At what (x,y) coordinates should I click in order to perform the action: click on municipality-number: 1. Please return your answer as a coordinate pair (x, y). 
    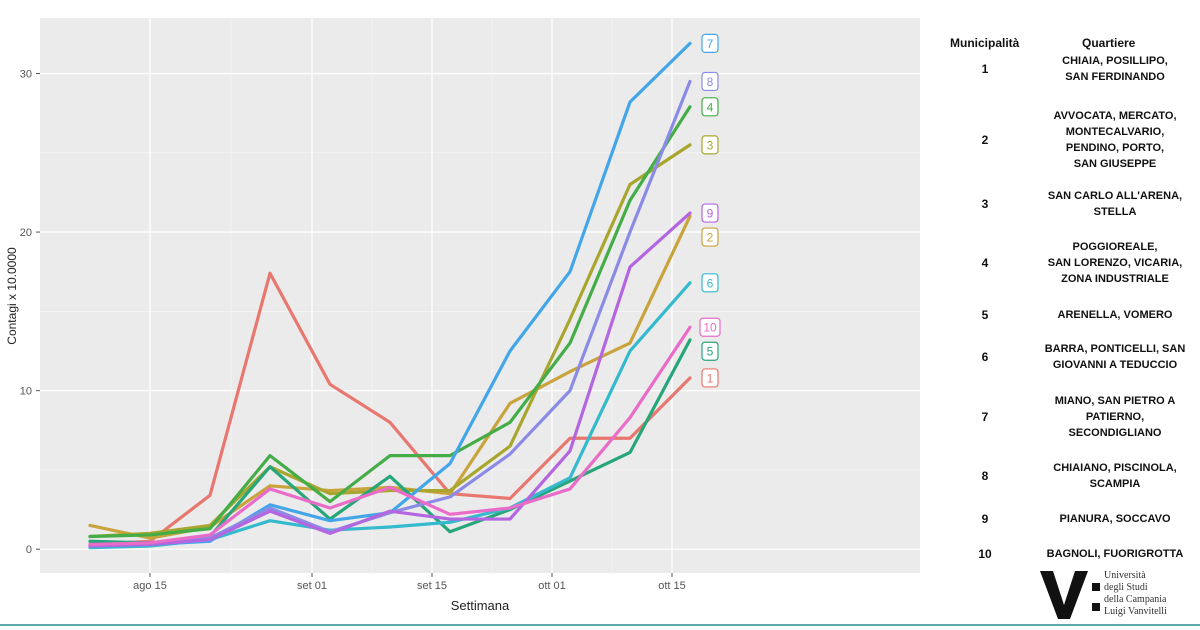
    Looking at the image, I should click on (985, 69).